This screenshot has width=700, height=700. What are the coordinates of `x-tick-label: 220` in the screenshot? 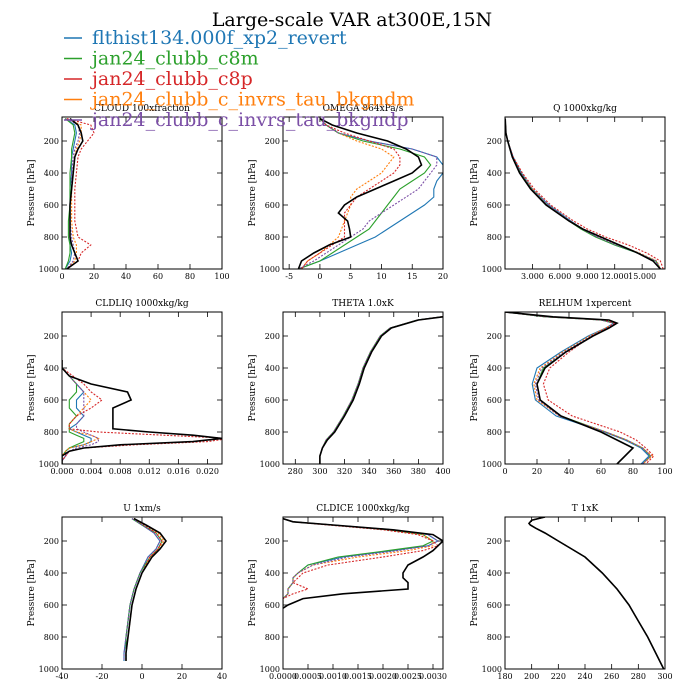 It's located at (558, 676).